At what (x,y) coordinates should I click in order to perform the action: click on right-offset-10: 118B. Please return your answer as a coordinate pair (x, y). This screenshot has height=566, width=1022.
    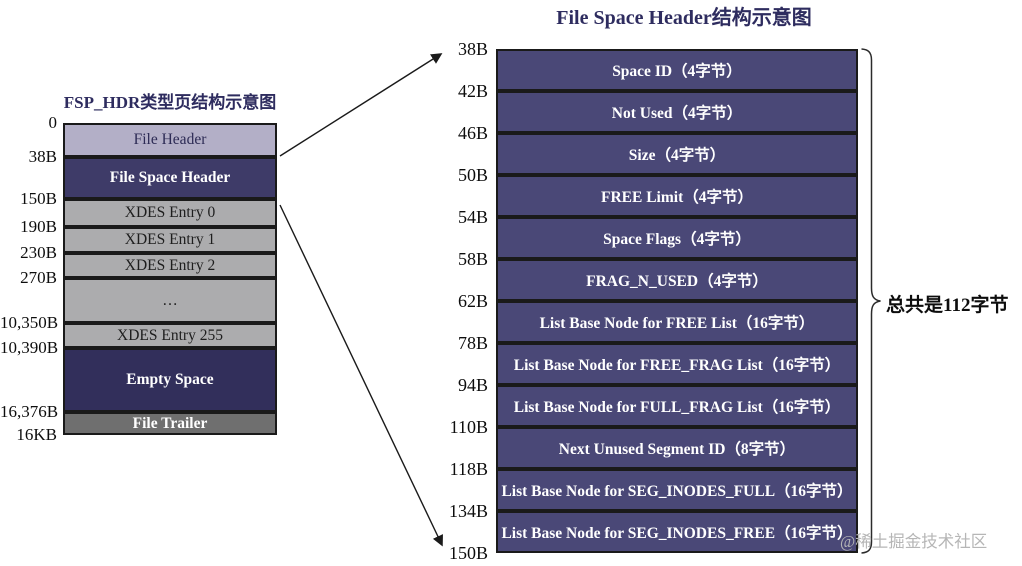
    Looking at the image, I should click on (468, 469).